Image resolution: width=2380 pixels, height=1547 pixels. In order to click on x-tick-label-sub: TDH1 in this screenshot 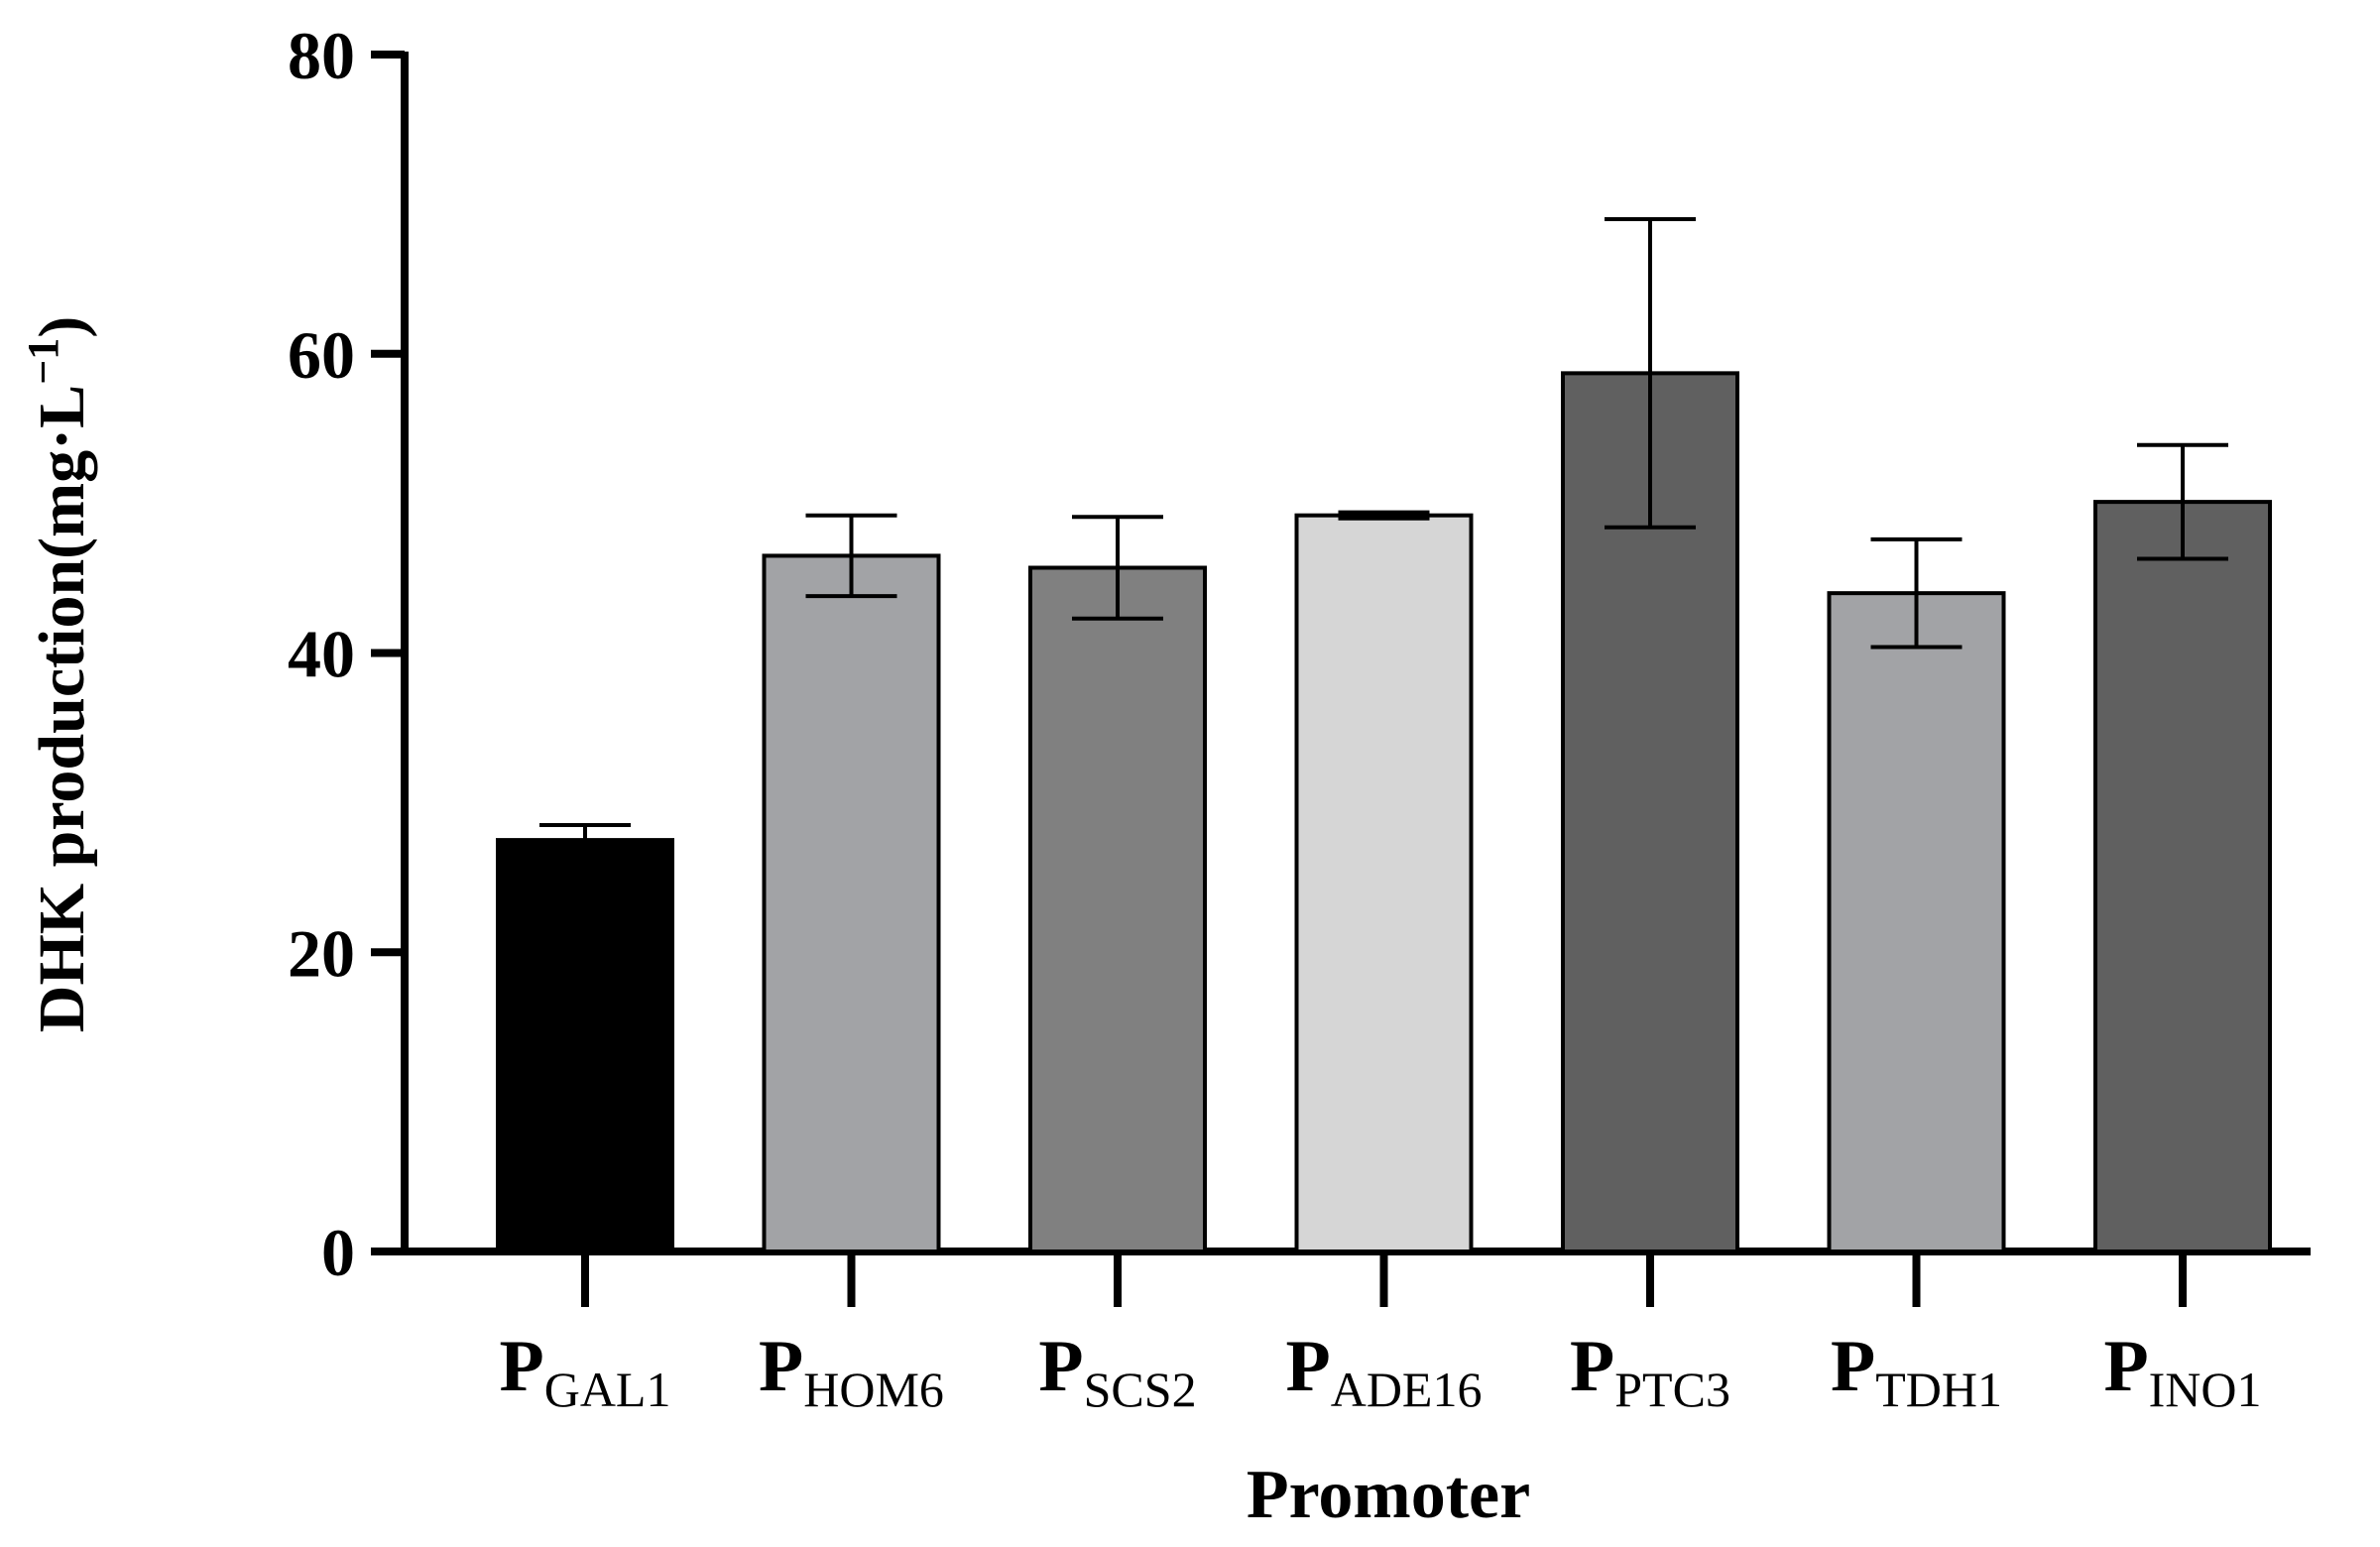, I will do `click(1938, 1389)`.